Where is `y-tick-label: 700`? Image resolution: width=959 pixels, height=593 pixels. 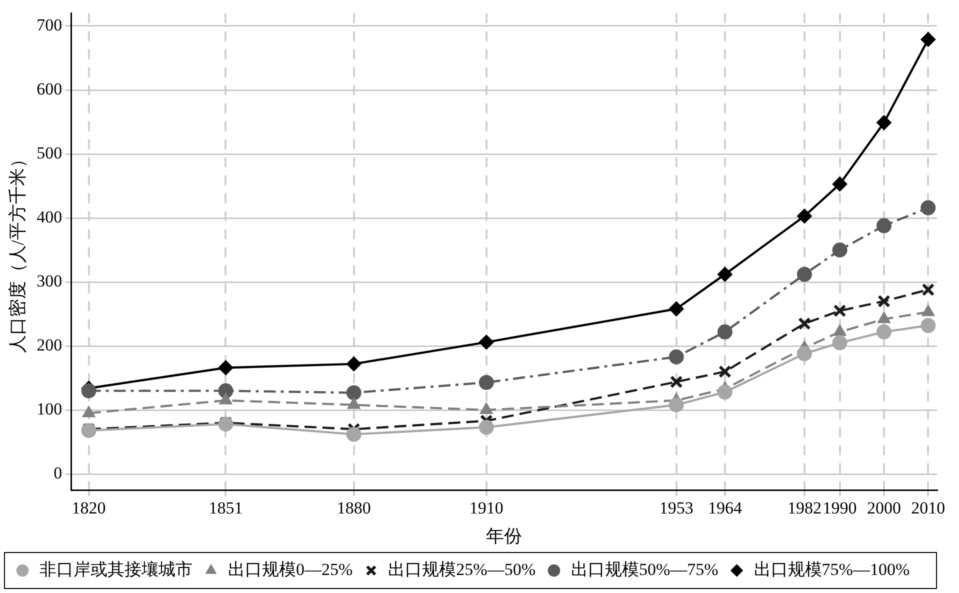
y-tick-label: 700 is located at coordinates (49, 24).